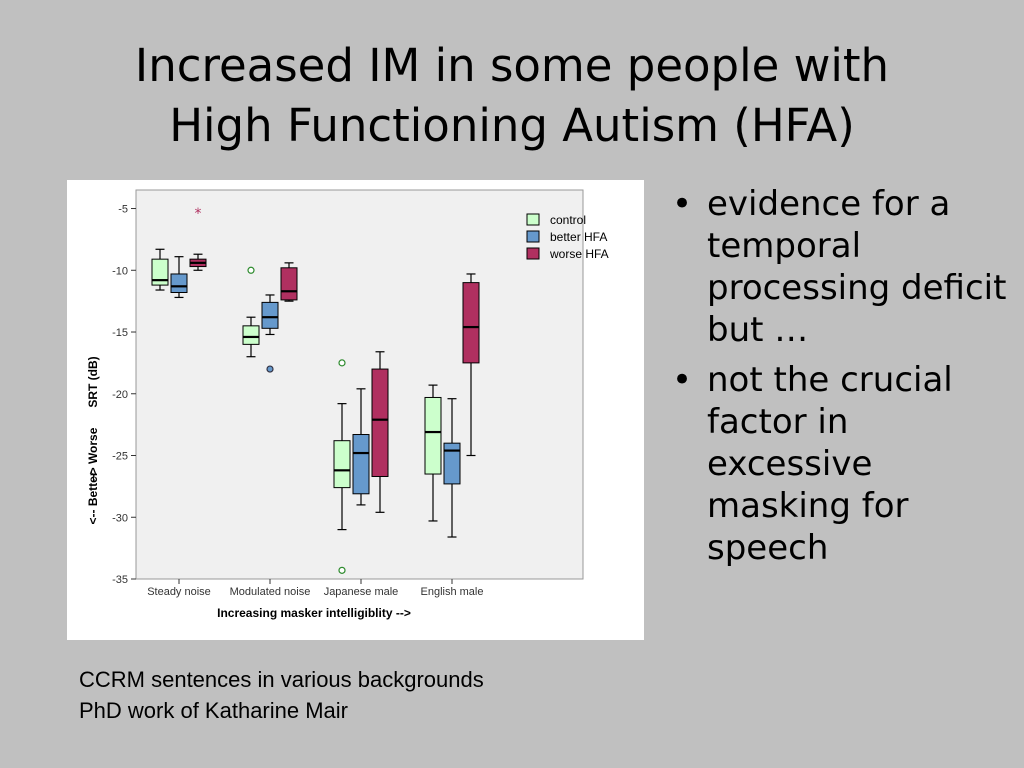  What do you see at coordinates (179, 592) in the screenshot?
I see `x-tick-label: Steady noise` at bounding box center [179, 592].